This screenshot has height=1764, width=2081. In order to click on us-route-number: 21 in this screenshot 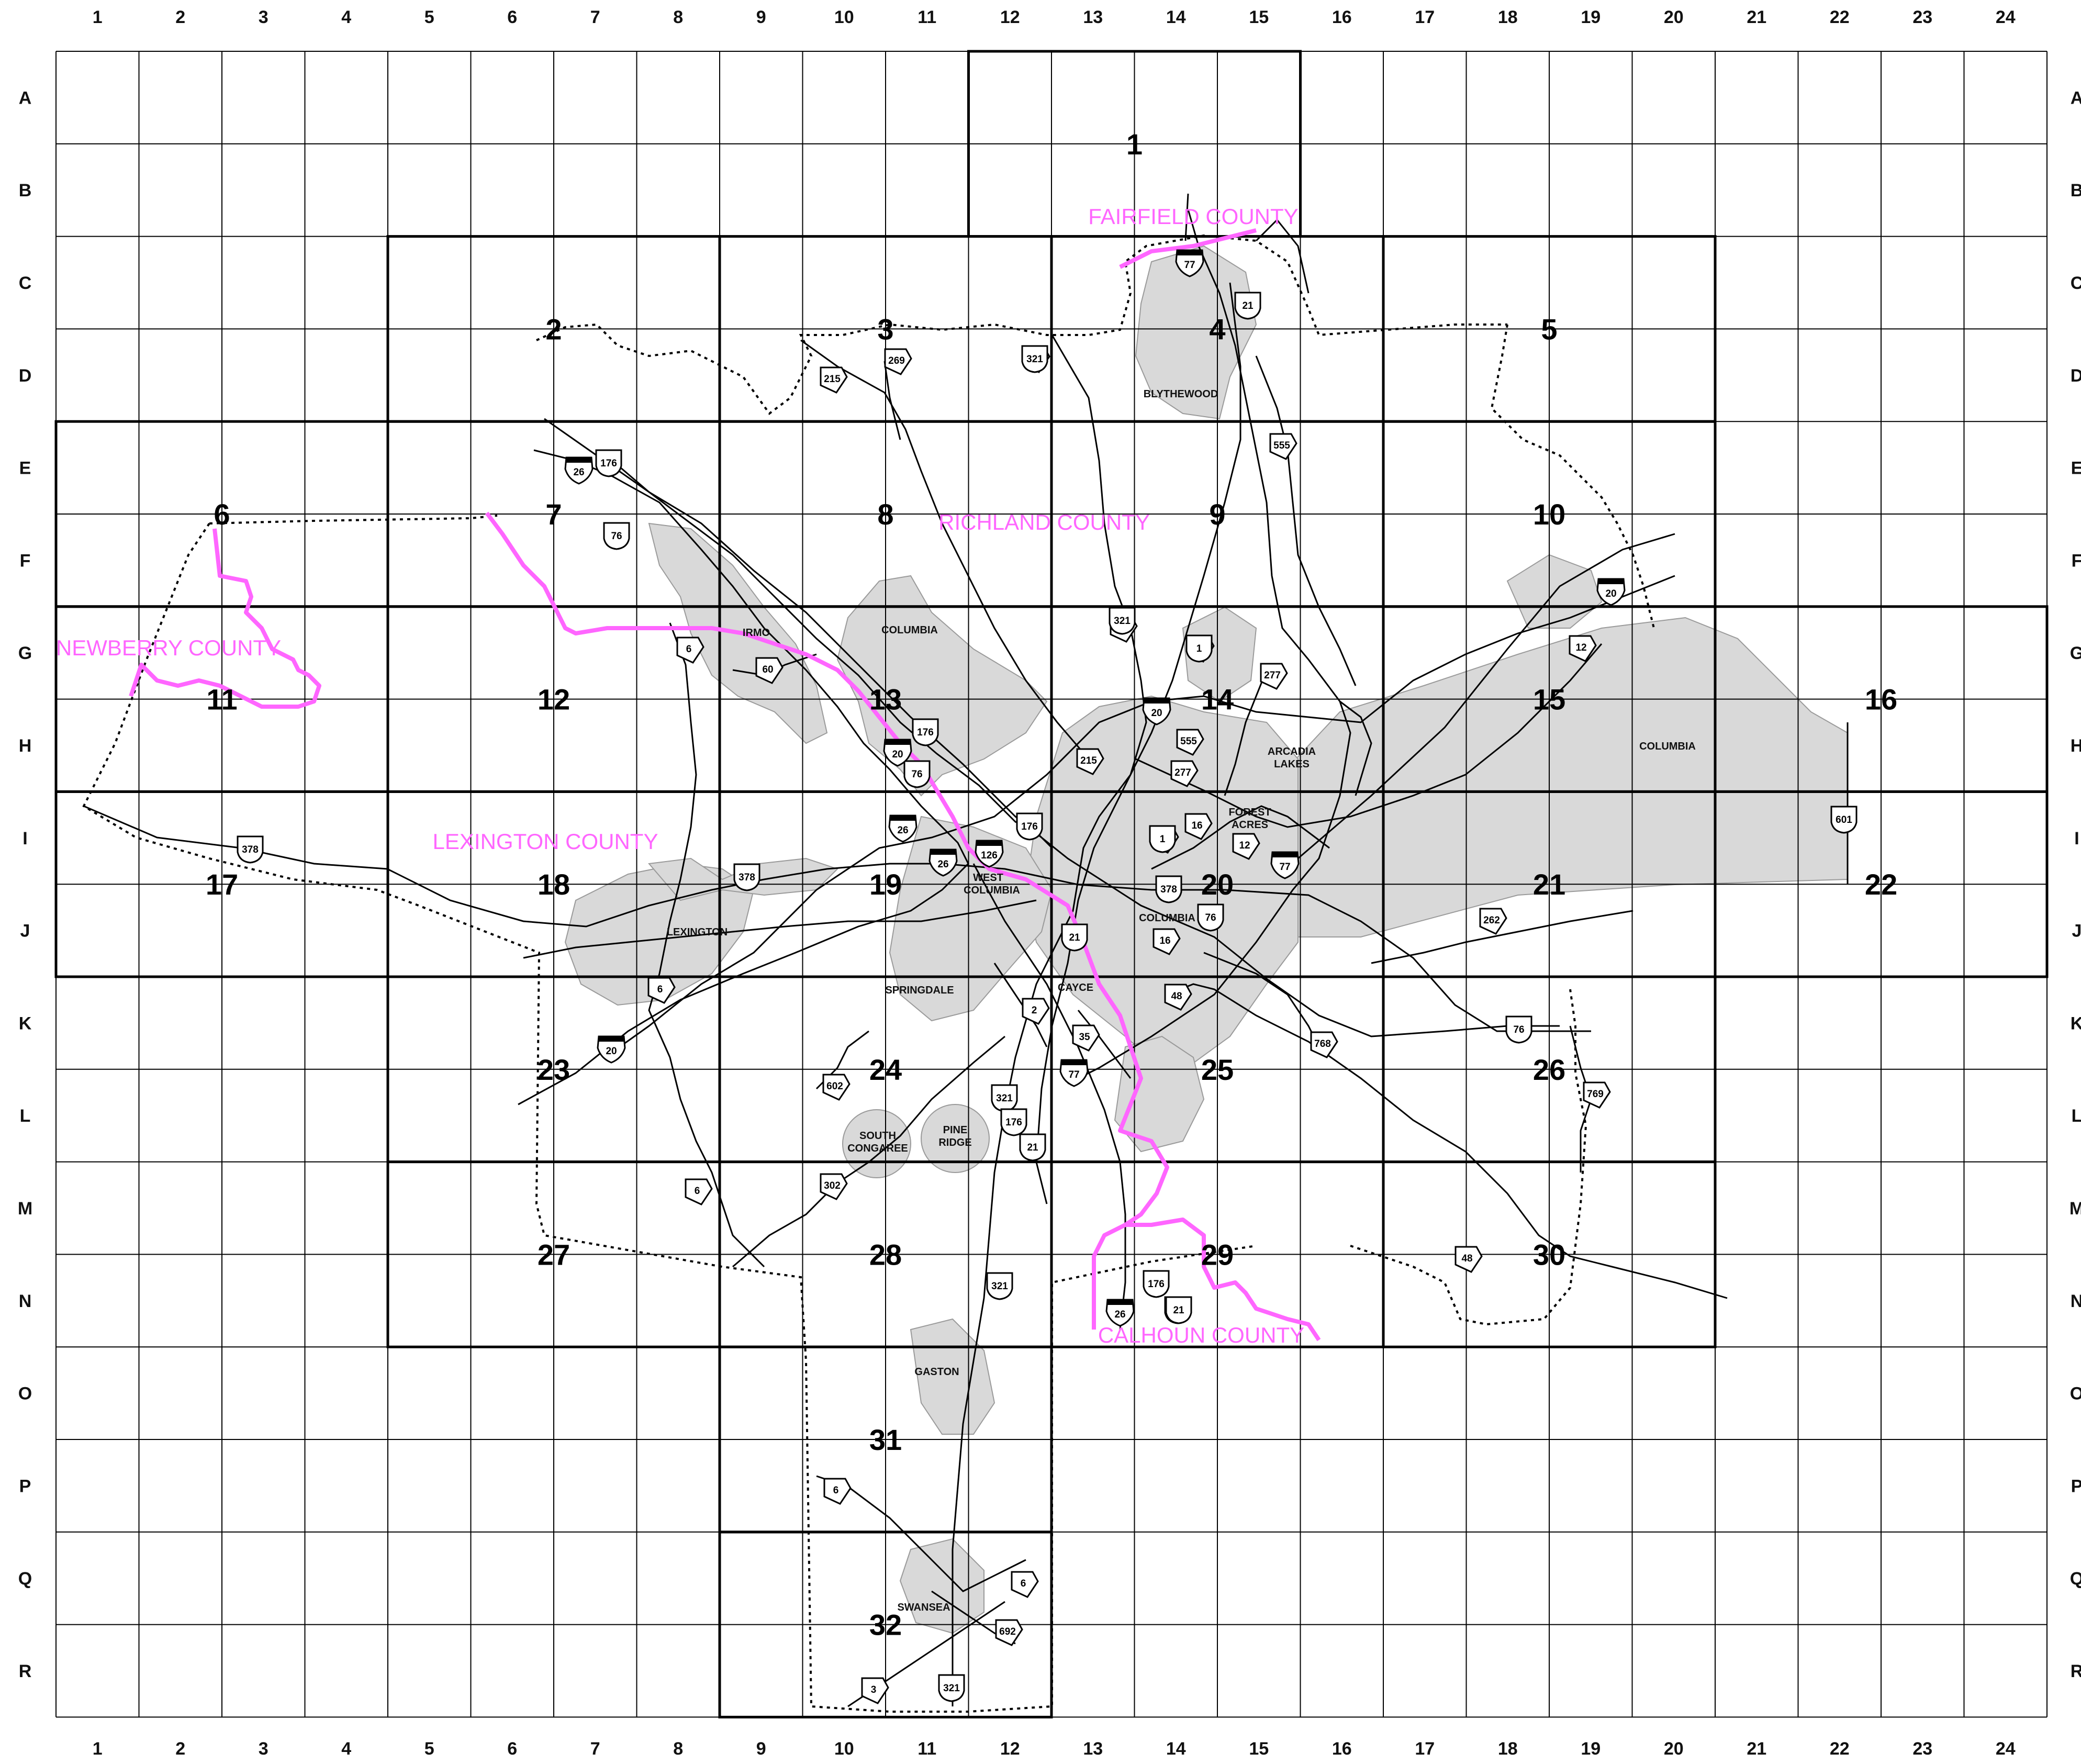, I will do `click(1248, 305)`.